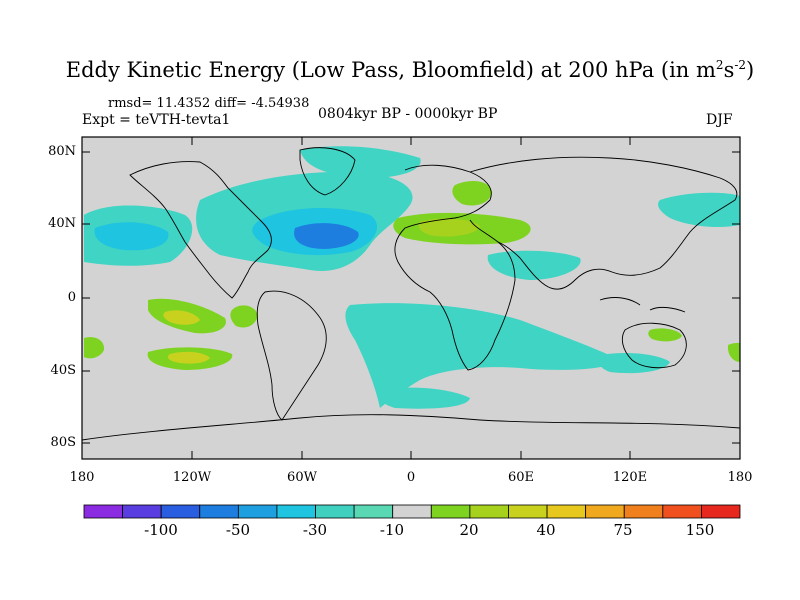  I want to click on x-tick-label: 0, so click(411, 477).